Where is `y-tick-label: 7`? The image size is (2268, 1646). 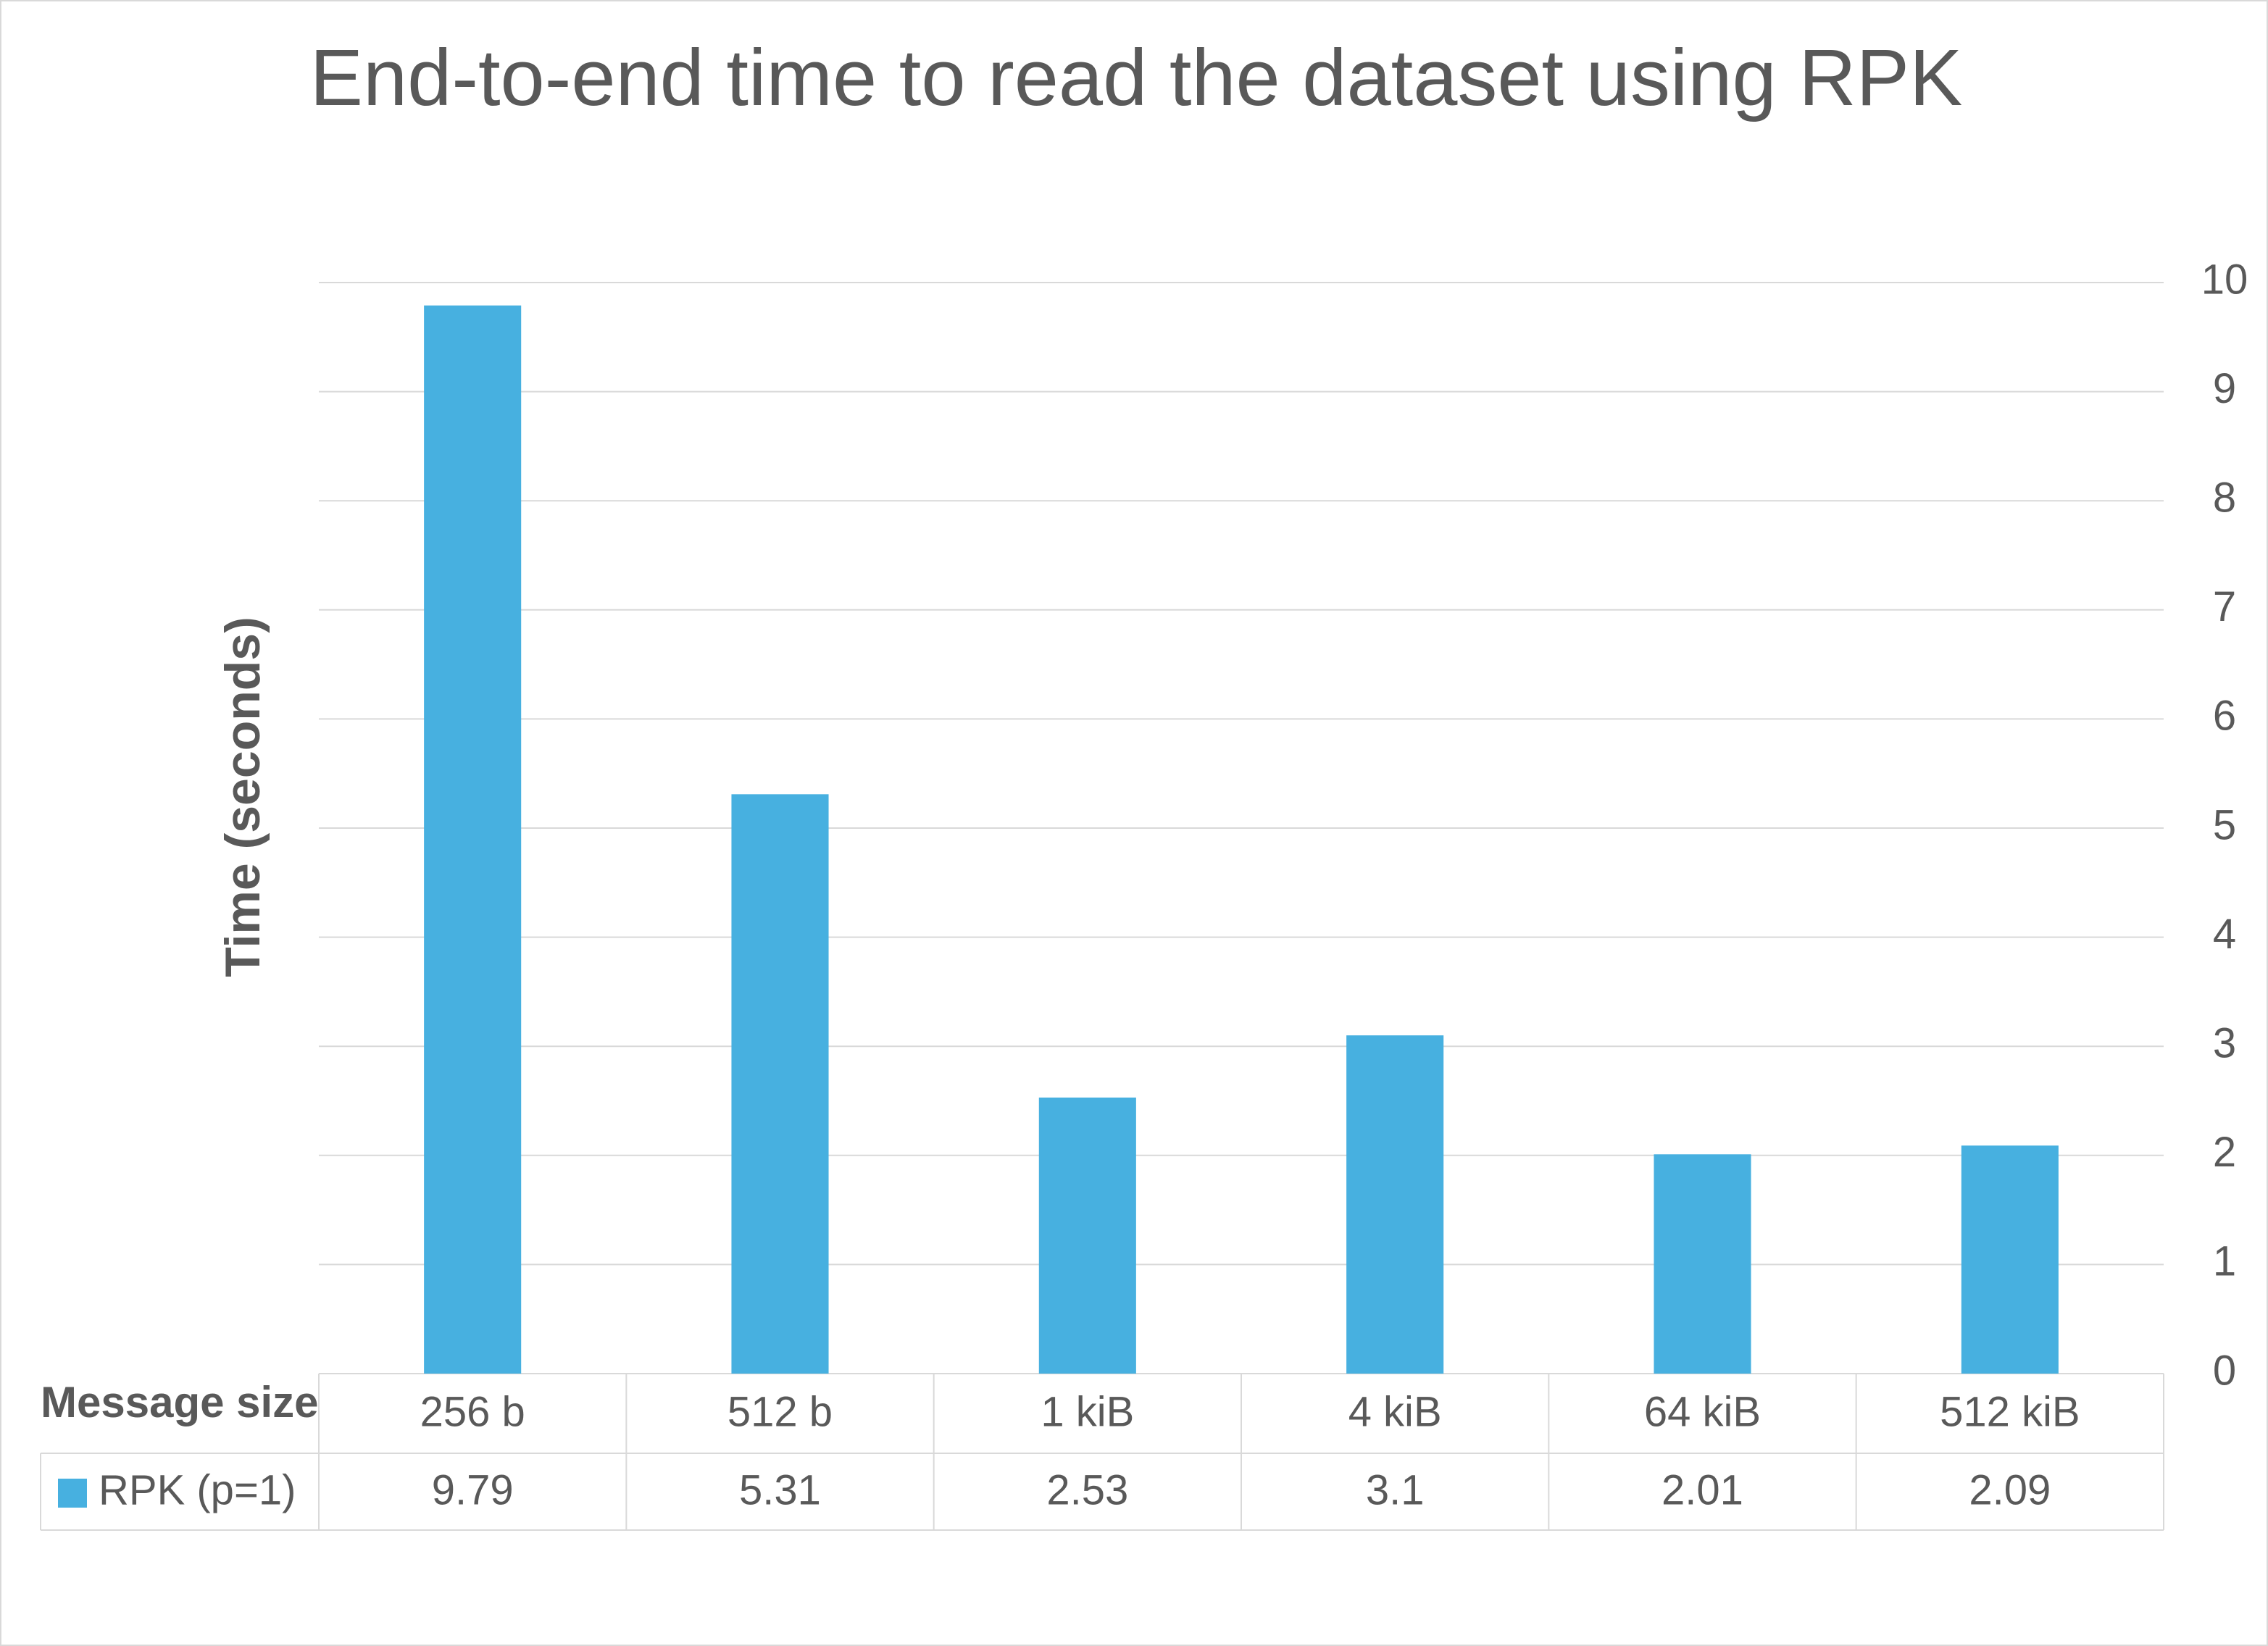 y-tick-label: 7 is located at coordinates (2224, 606).